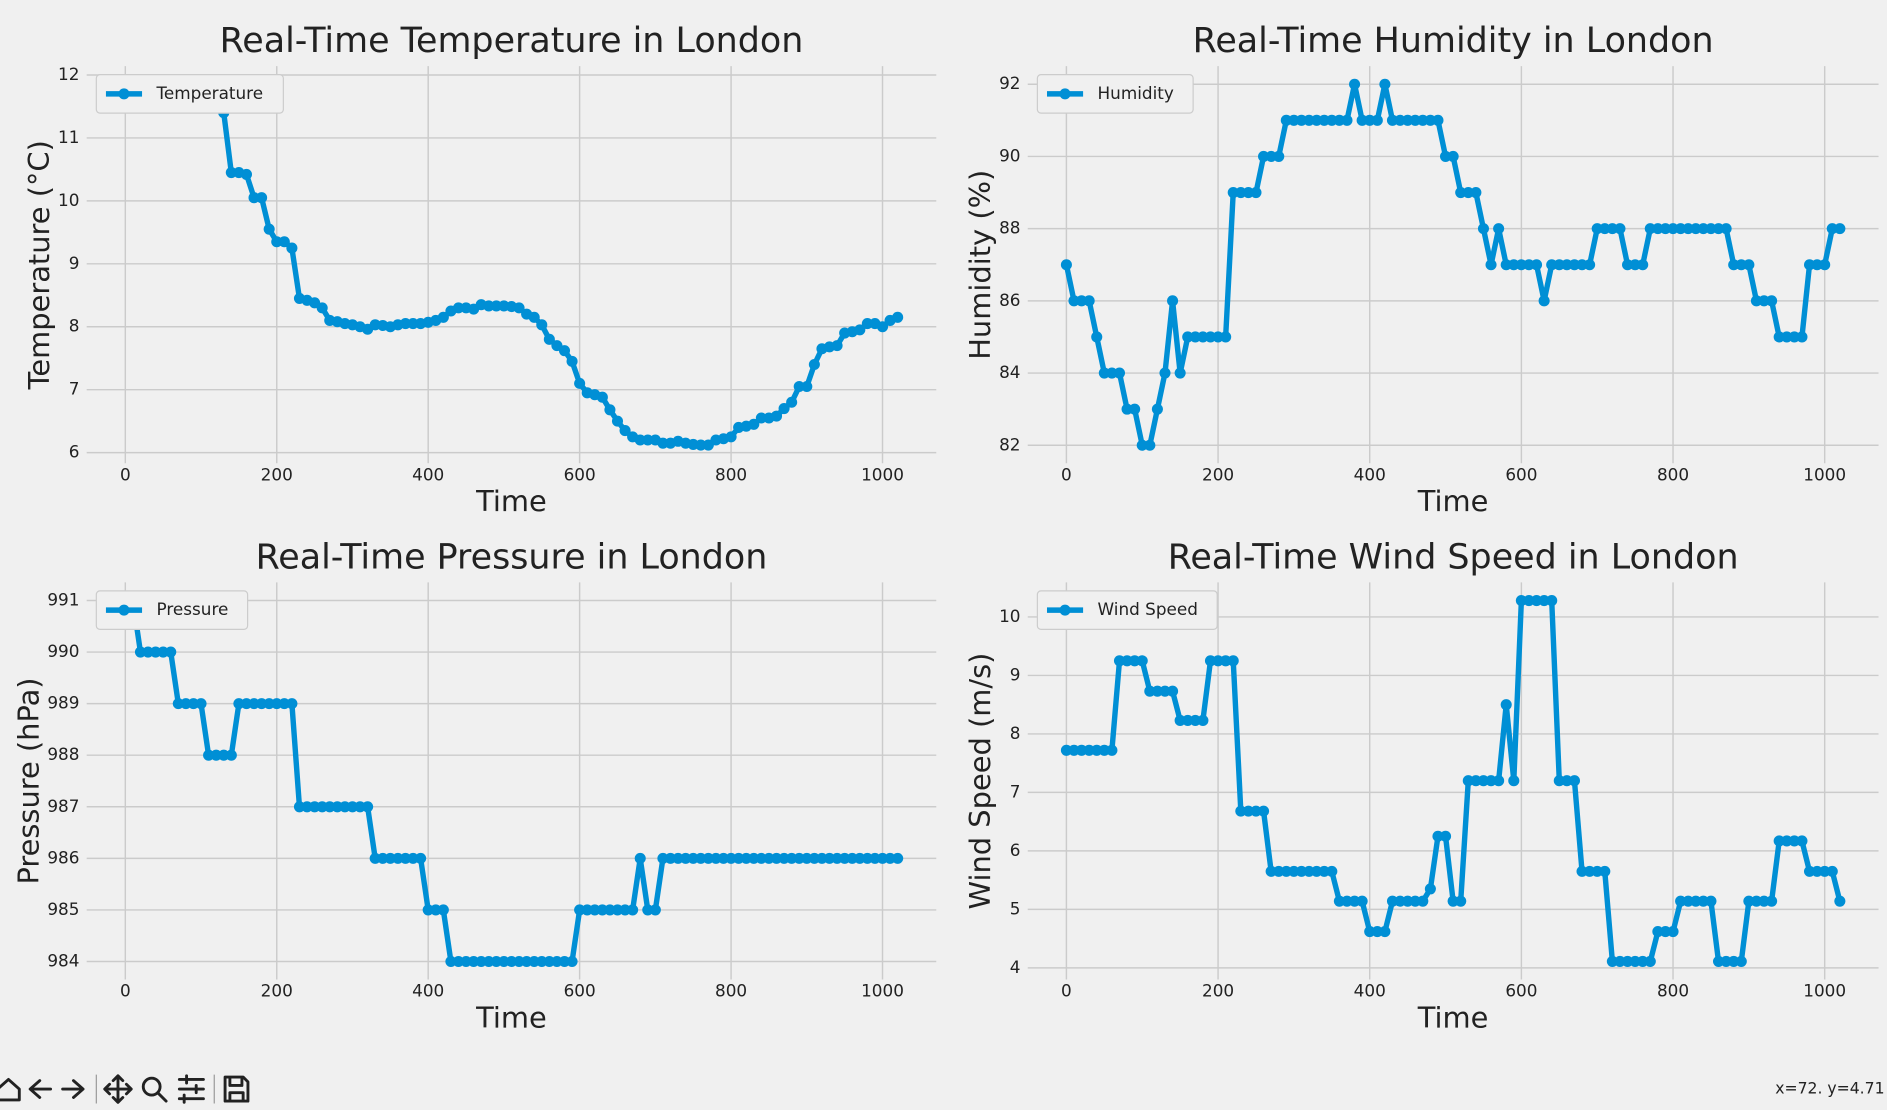  Describe the element at coordinates (74, 452) in the screenshot. I see `y-tick-label: 6` at that location.